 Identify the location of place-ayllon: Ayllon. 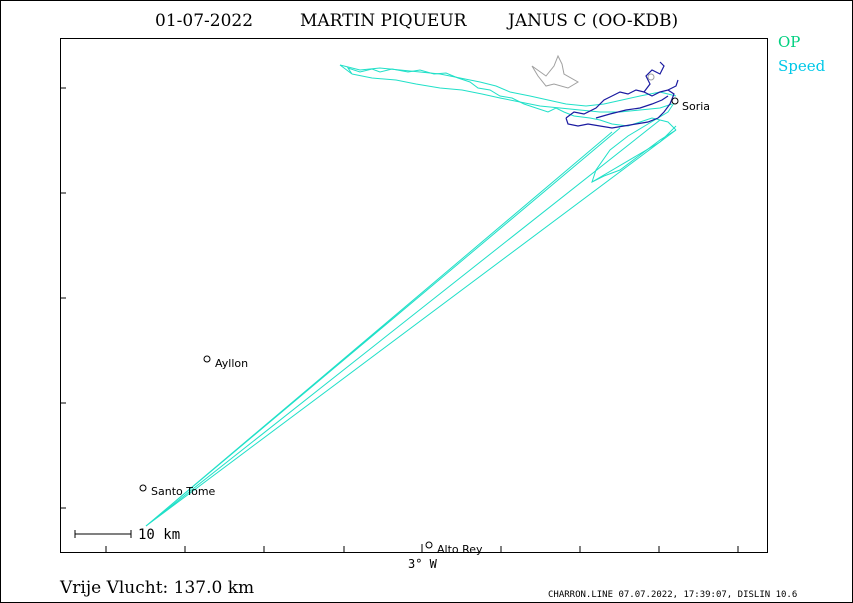
(225, 362).